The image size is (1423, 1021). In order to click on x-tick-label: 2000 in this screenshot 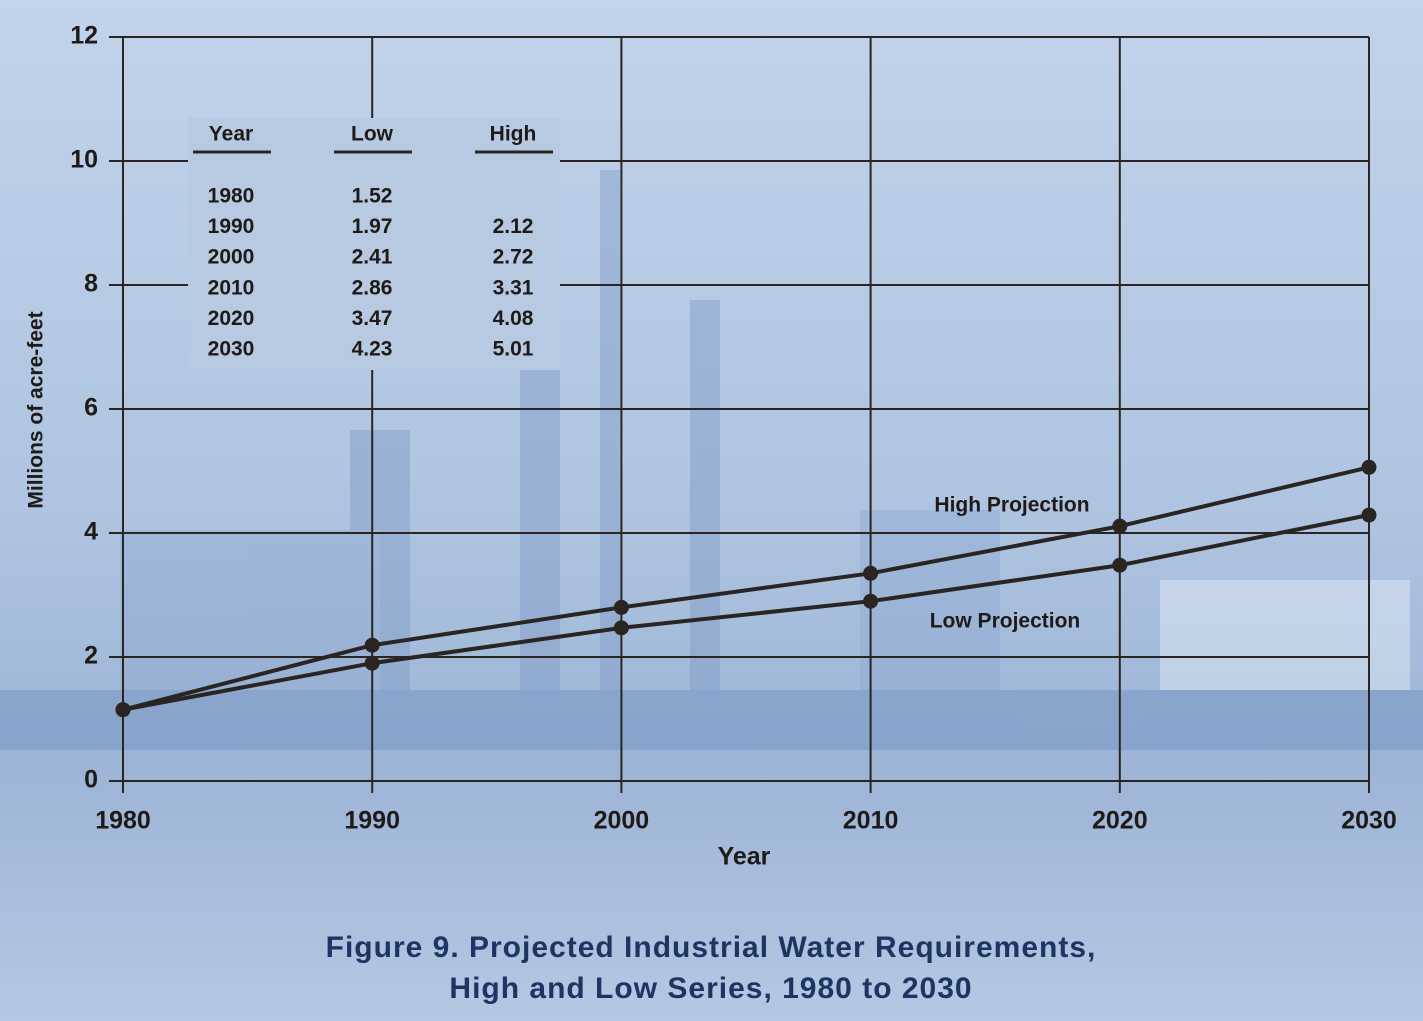, I will do `click(622, 821)`.